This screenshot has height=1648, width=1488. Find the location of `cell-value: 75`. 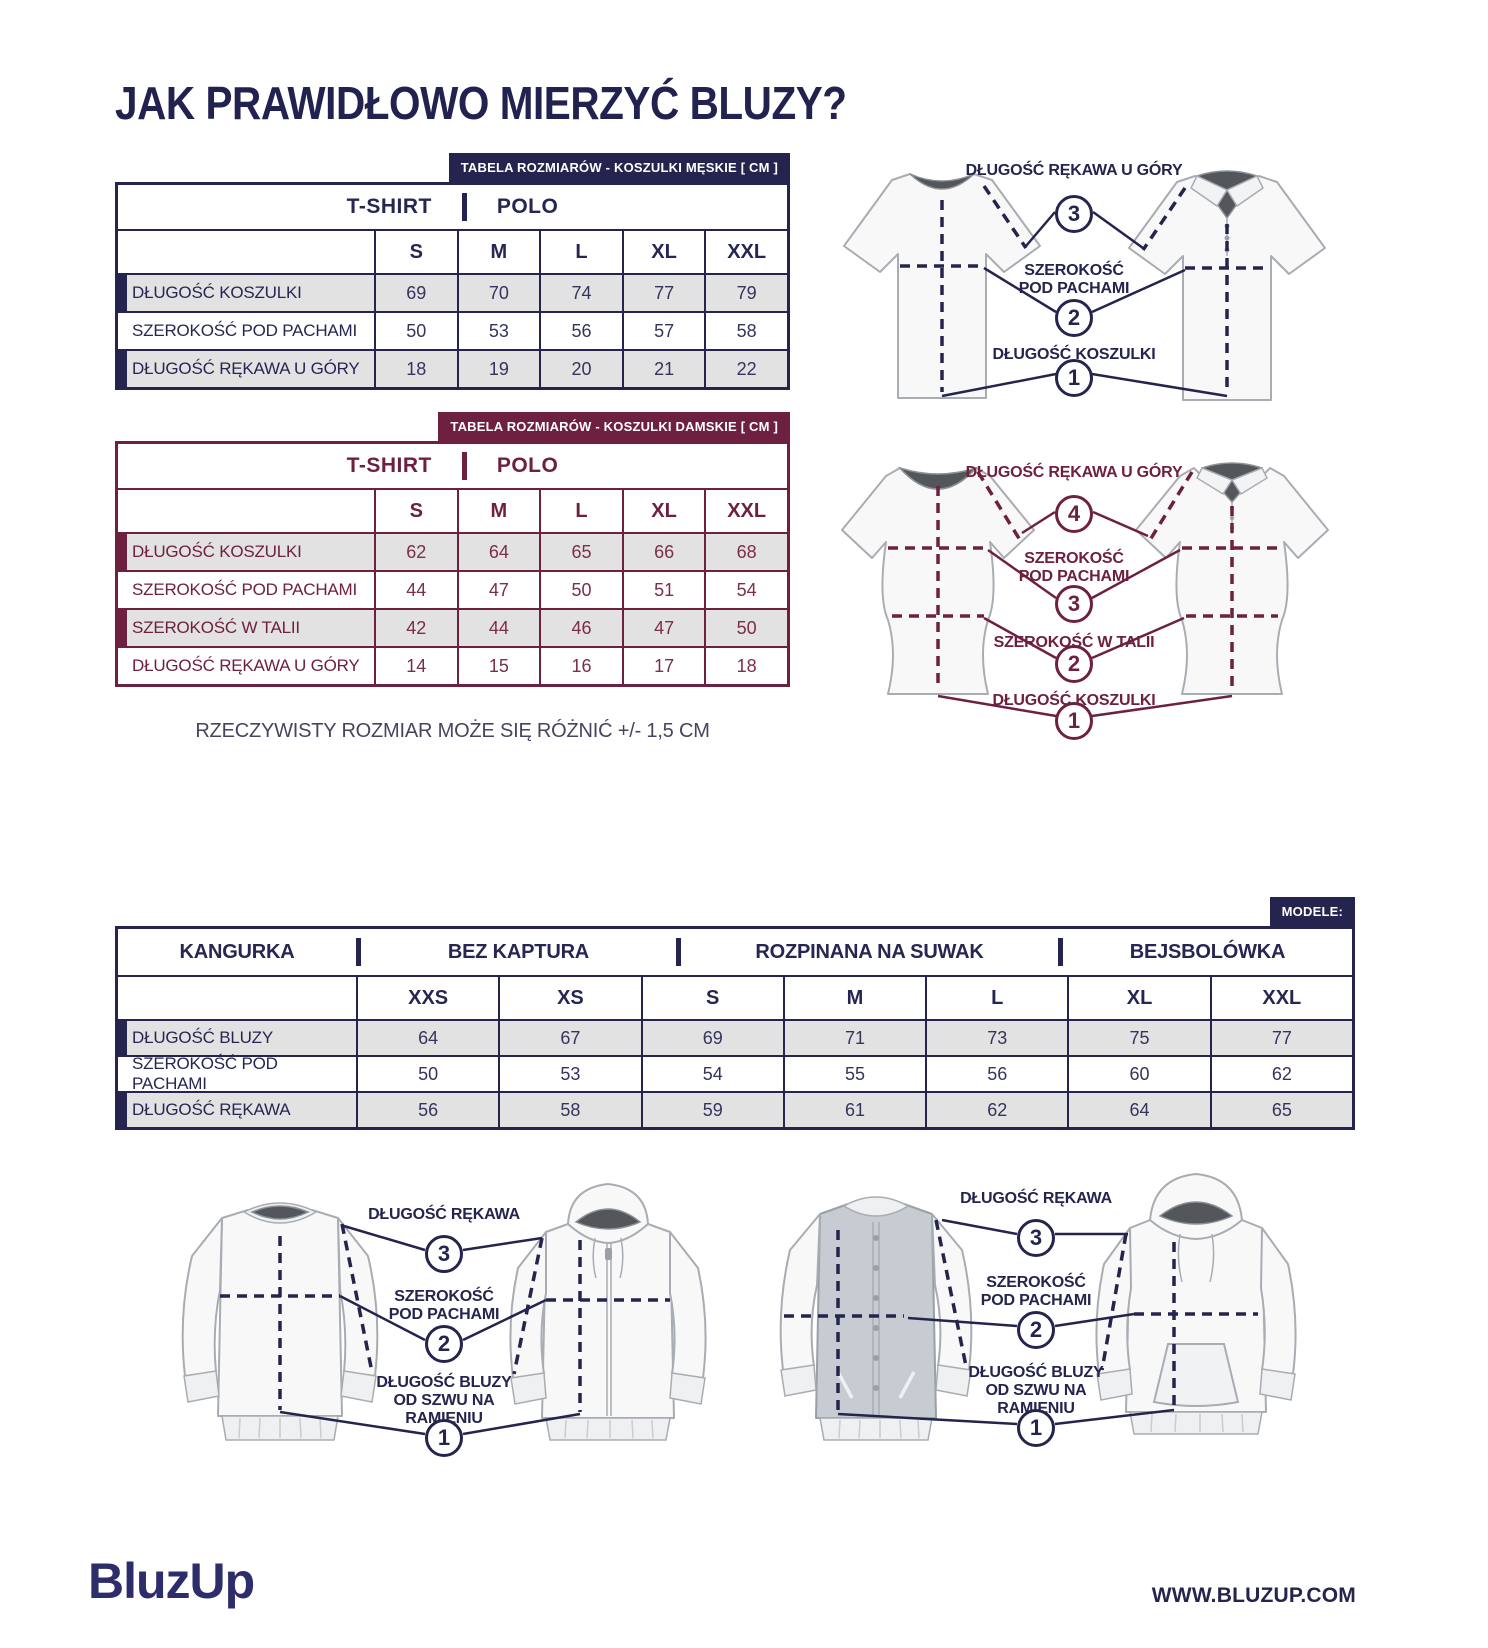

cell-value: 75 is located at coordinates (1138, 1038).